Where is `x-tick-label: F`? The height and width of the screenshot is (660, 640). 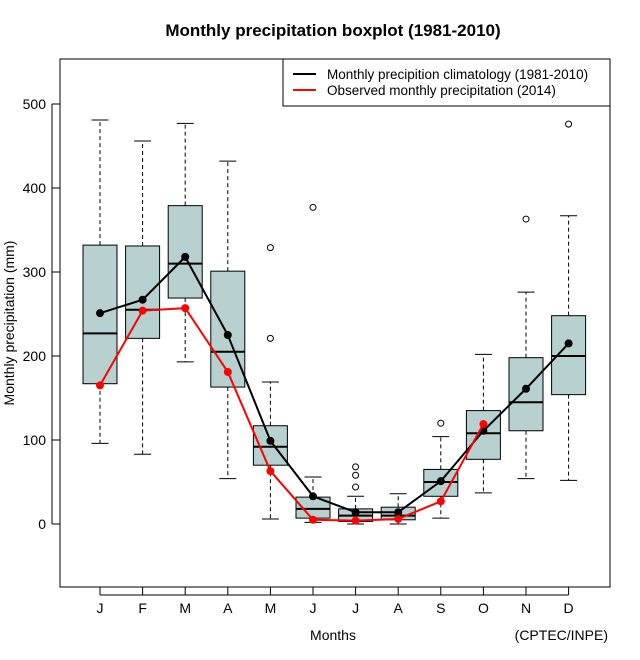 x-tick-label: F is located at coordinates (142, 608).